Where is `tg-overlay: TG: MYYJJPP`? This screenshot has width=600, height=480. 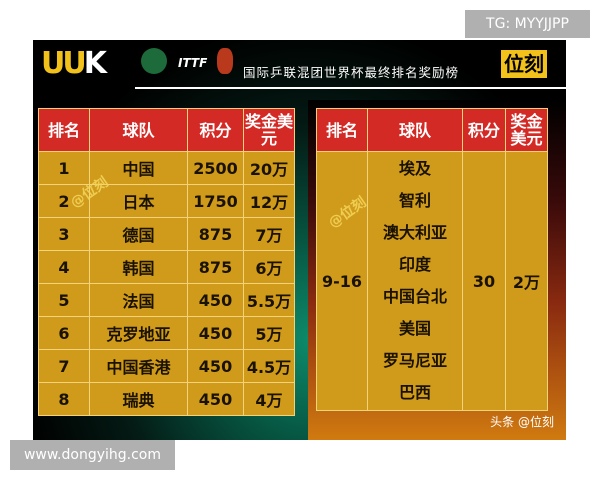 tg-overlay: TG: MYYJJPP is located at coordinates (527, 24).